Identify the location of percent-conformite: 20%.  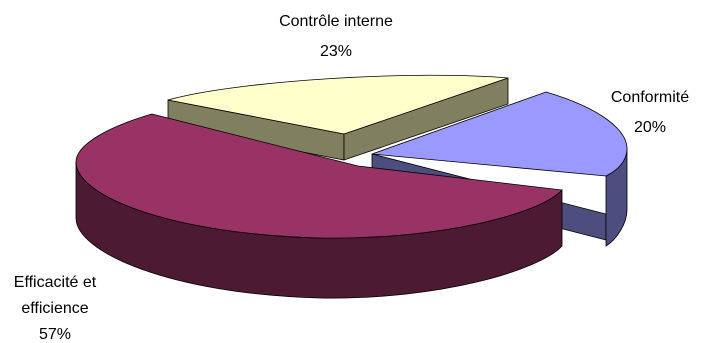
(650, 127).